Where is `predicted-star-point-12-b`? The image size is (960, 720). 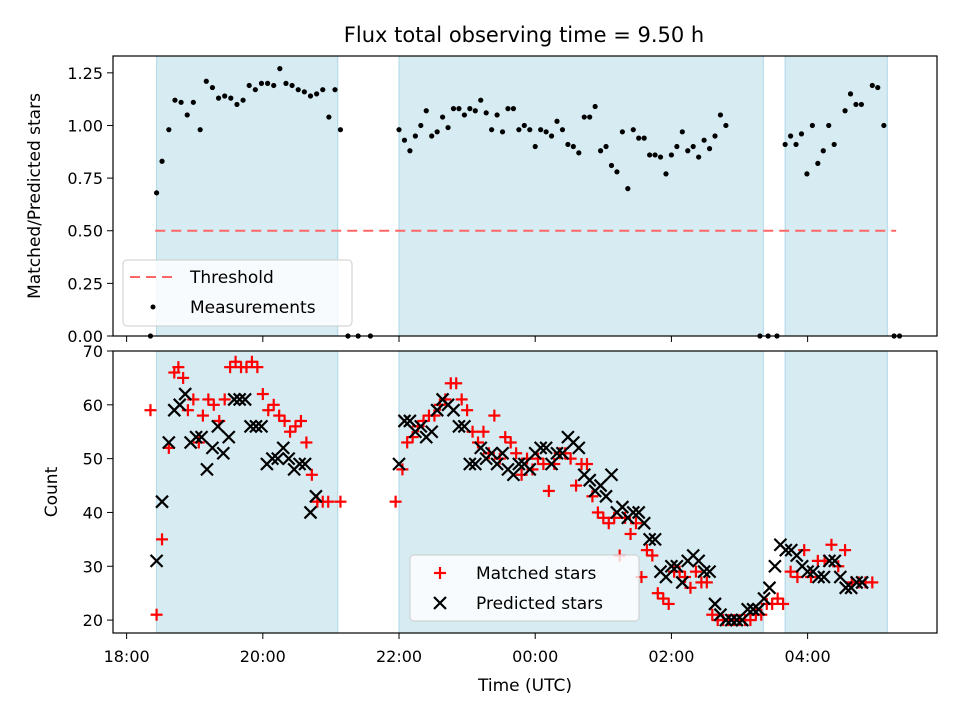
predicted-star-point-12-b is located at coordinates (223, 453).